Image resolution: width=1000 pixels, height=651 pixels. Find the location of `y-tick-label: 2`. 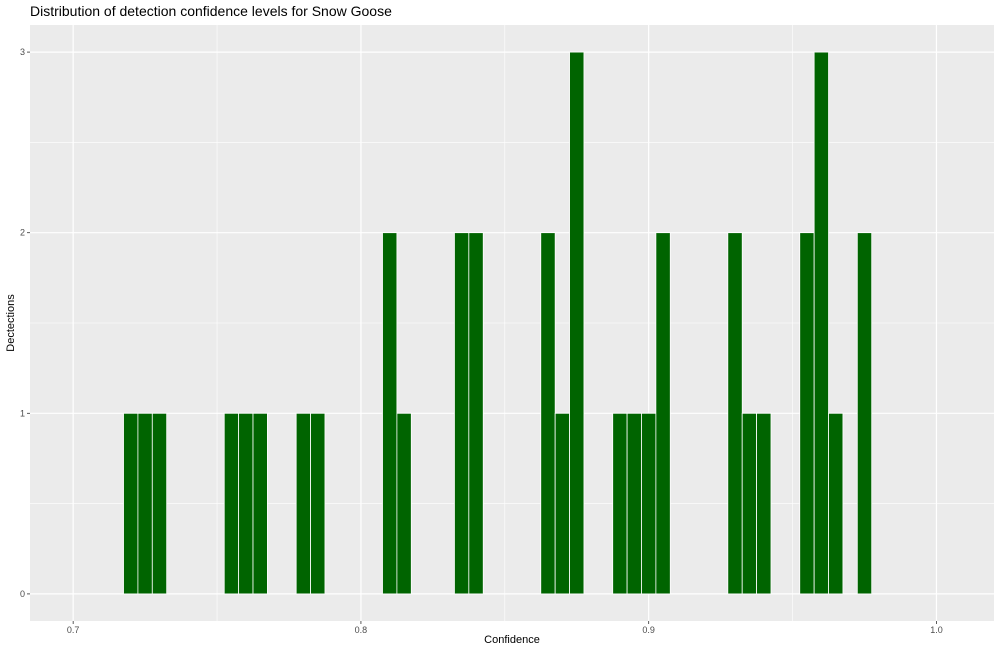

y-tick-label: 2 is located at coordinates (22, 233).